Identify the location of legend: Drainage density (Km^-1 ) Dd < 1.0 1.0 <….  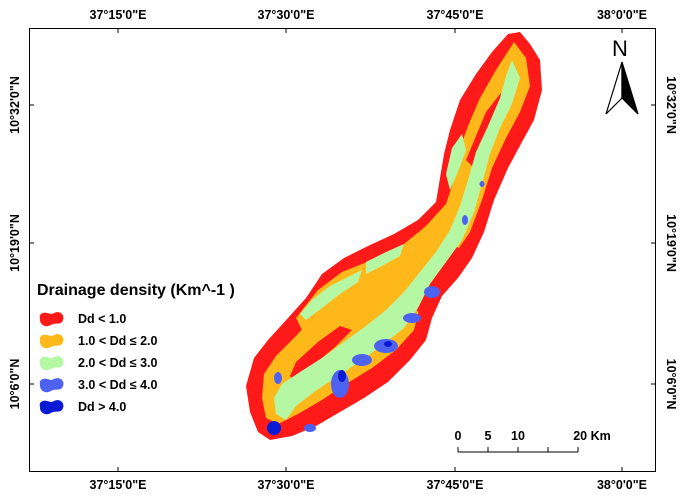
(136, 350).